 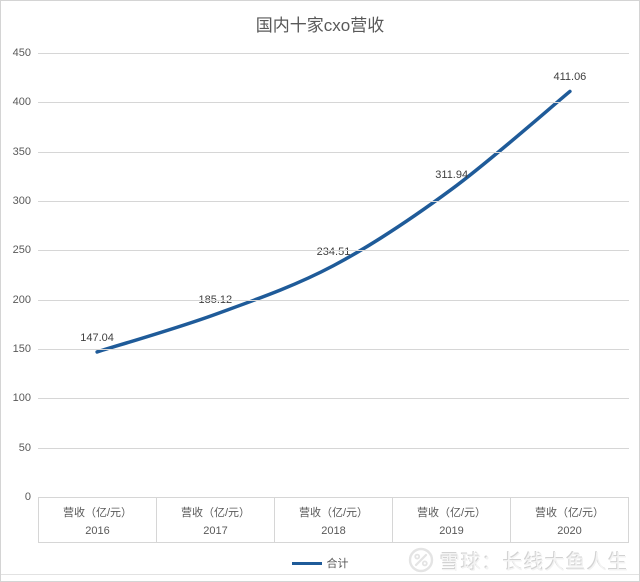 I want to click on y-axis-tick-label: 100, so click(x=21, y=398).